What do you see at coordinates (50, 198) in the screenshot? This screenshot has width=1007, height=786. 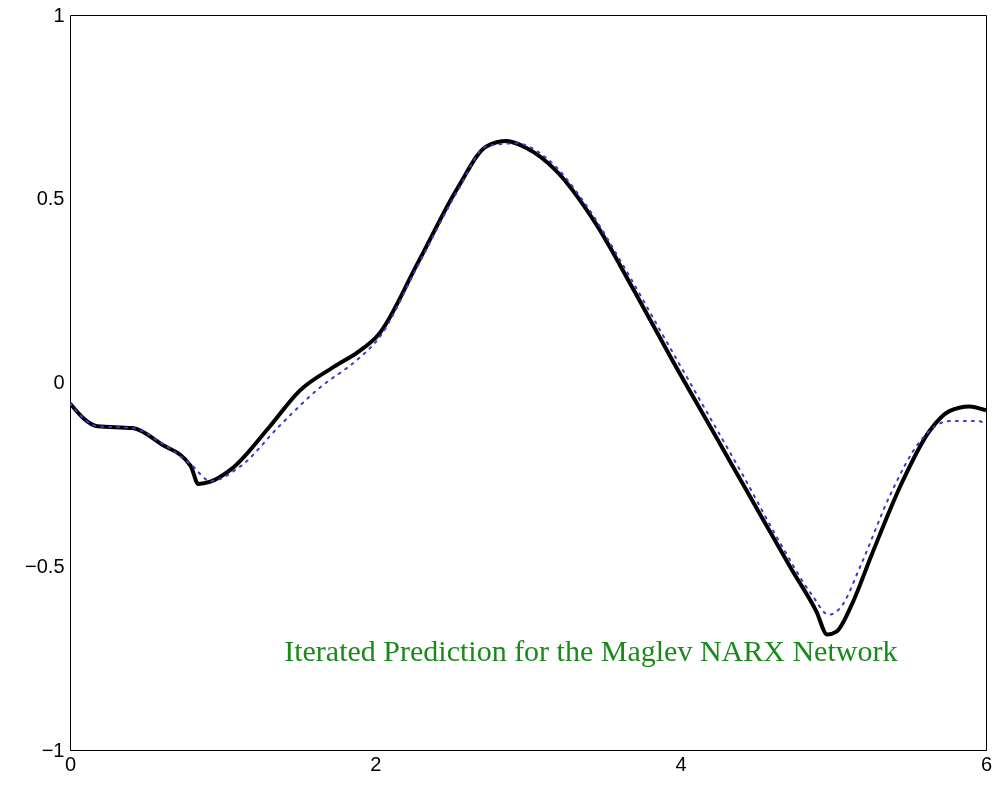 I see `y-tick-label: 0.5` at bounding box center [50, 198].